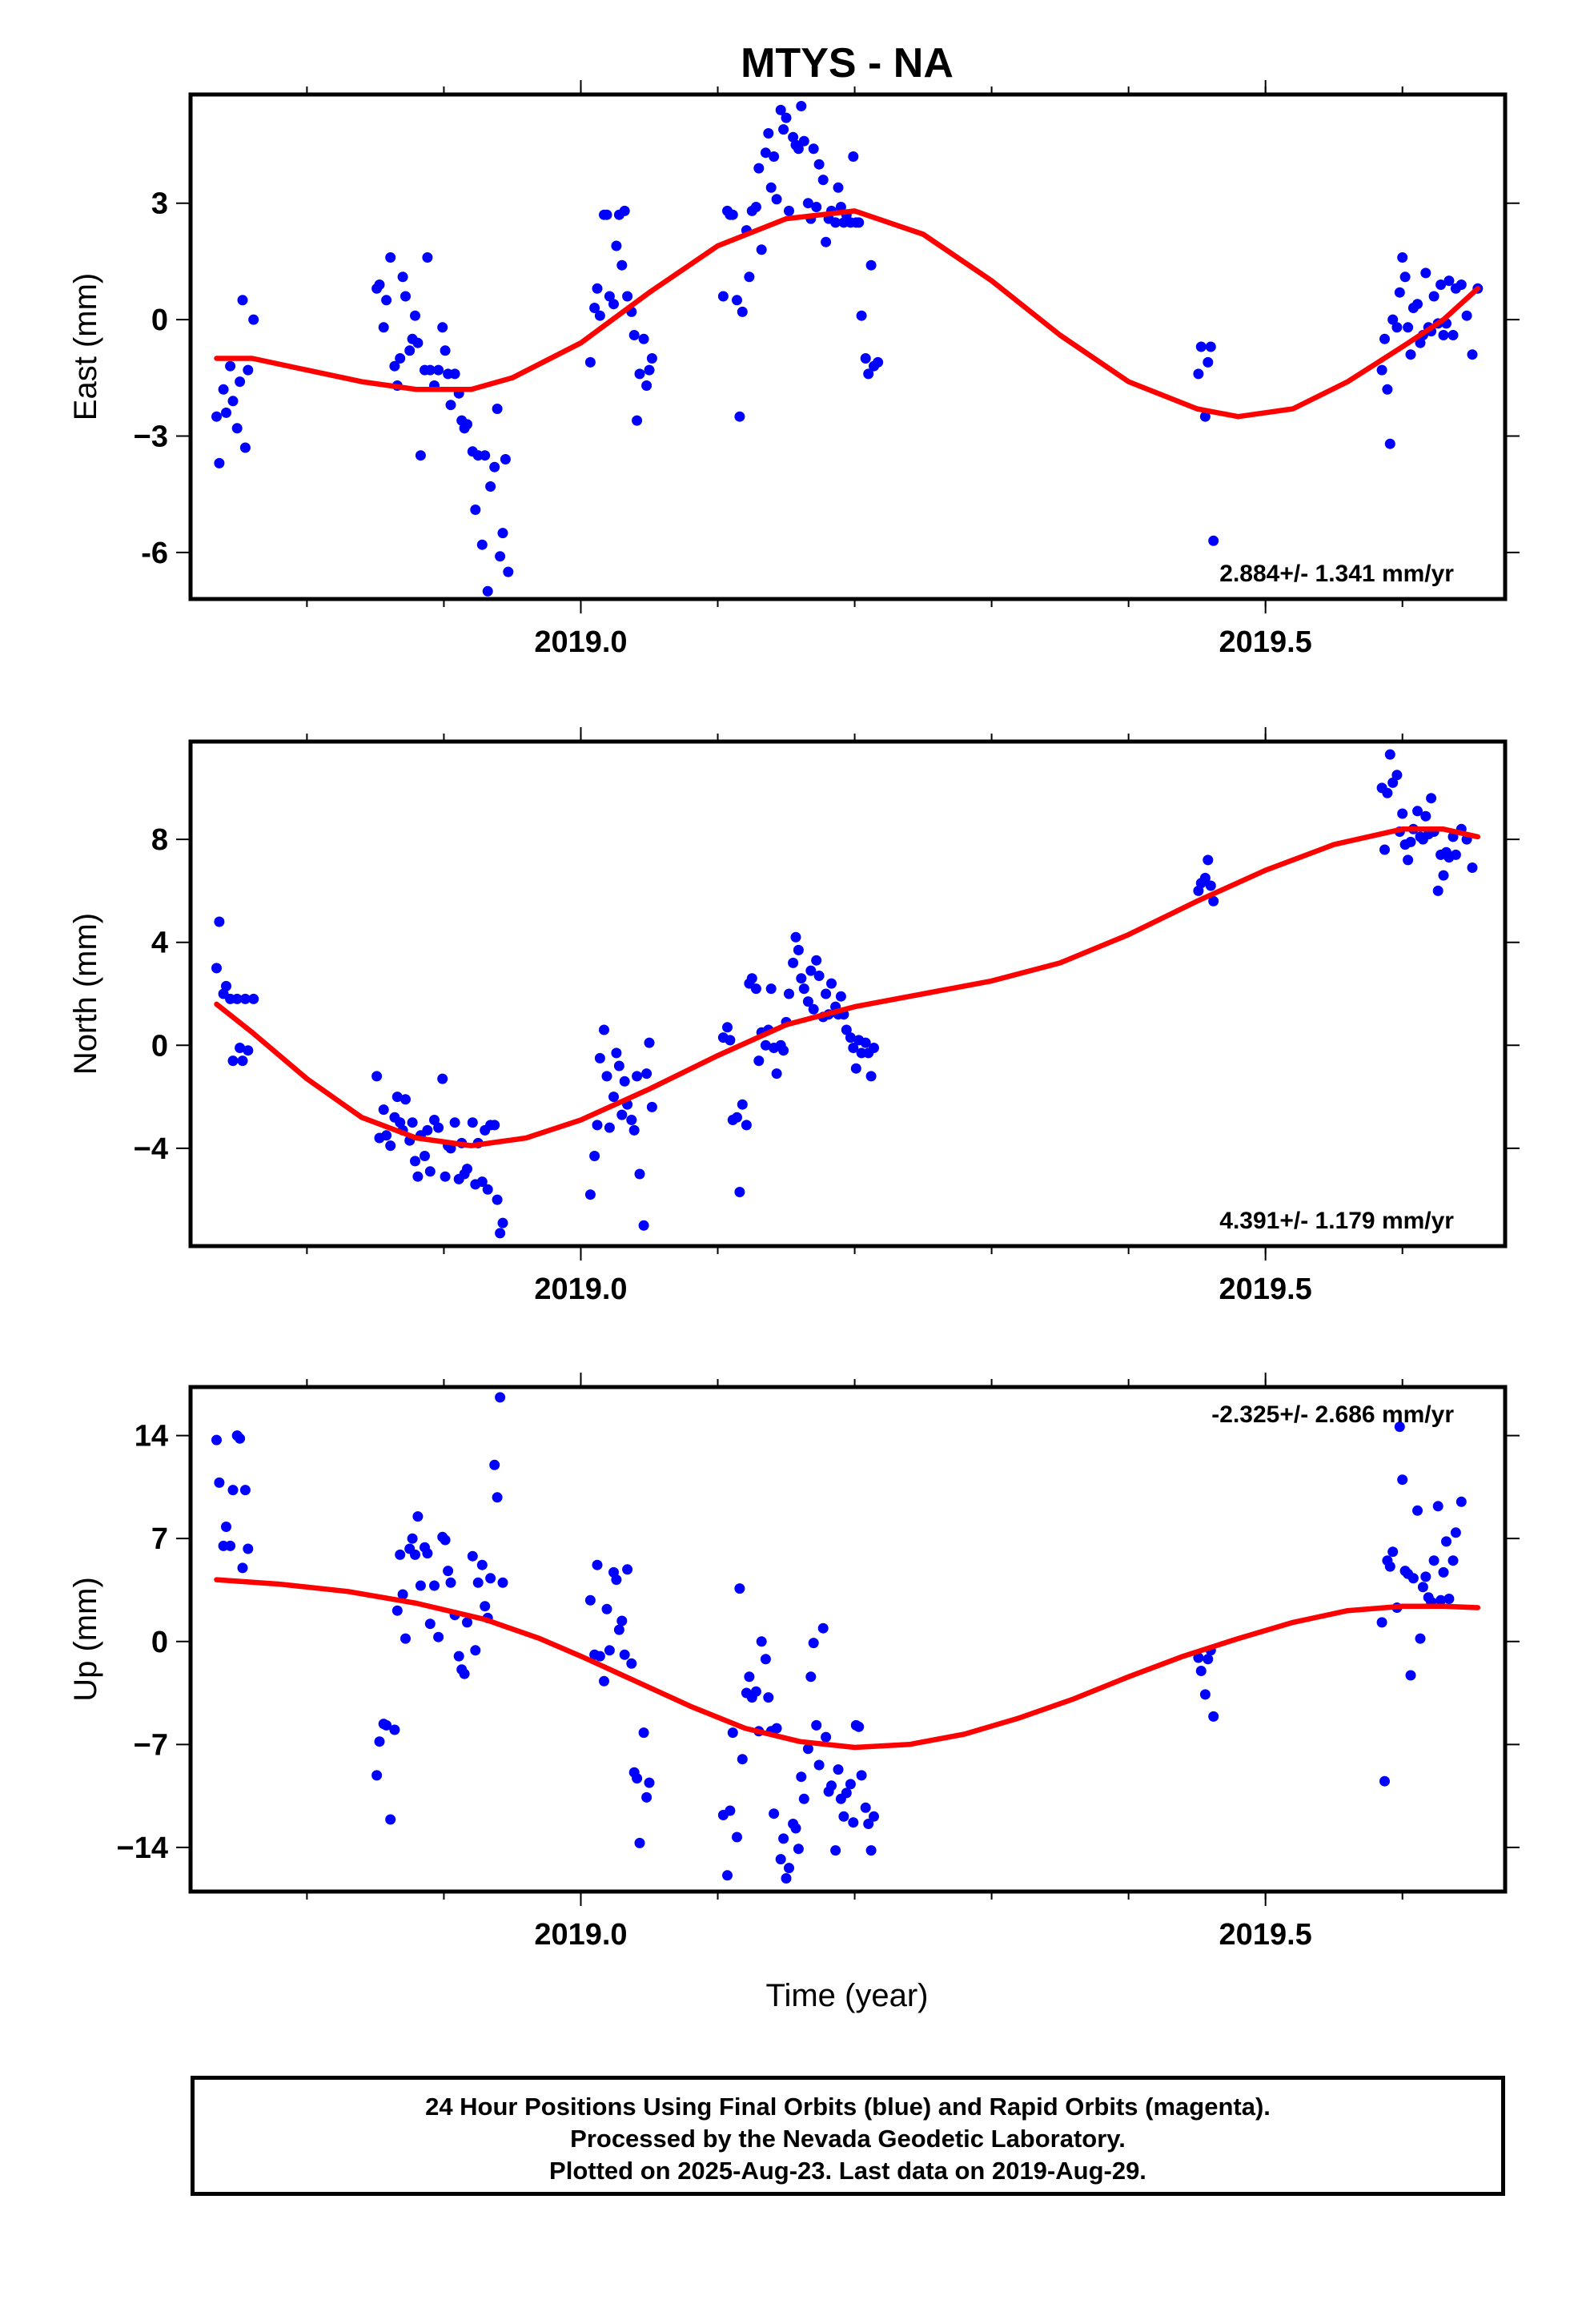 The height and width of the screenshot is (2324, 1582). I want to click on y-tick-label: −7, so click(151, 1745).